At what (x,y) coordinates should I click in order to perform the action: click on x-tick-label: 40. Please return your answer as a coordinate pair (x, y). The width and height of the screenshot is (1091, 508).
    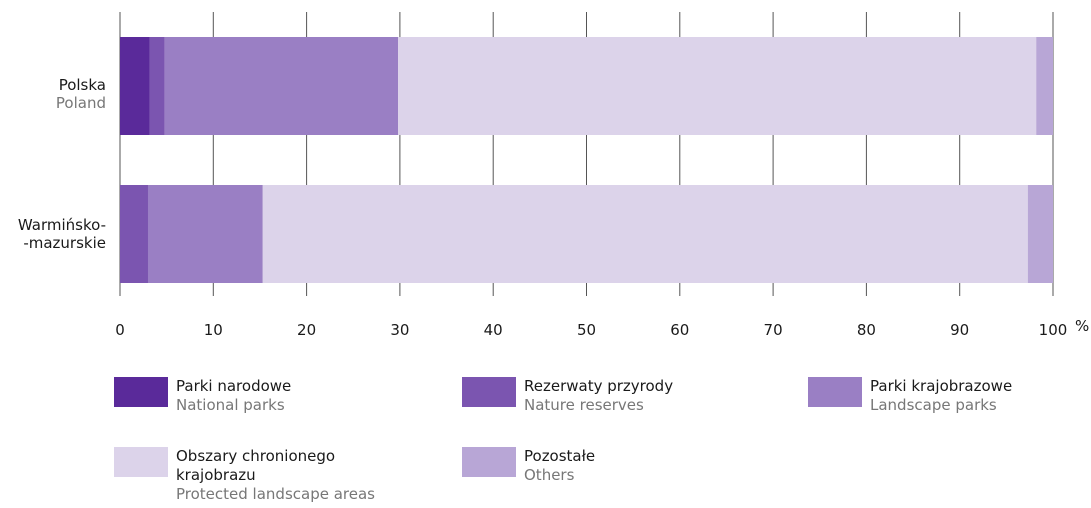
    Looking at the image, I should click on (493, 330).